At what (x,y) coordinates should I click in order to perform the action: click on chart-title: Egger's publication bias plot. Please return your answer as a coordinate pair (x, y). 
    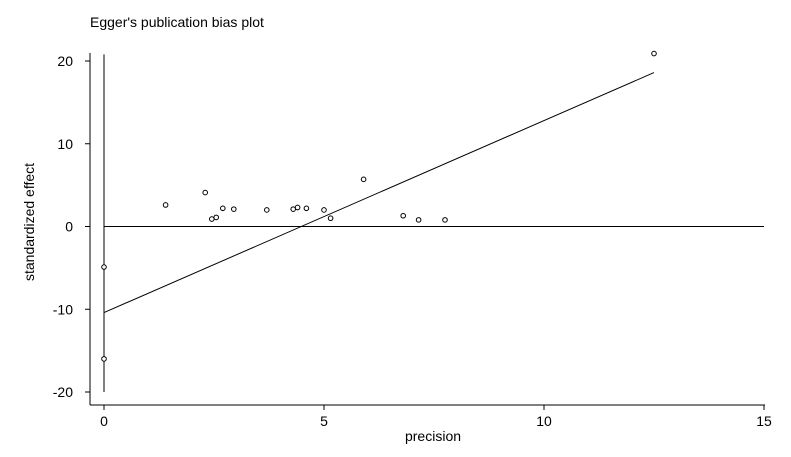
    Looking at the image, I should click on (177, 22).